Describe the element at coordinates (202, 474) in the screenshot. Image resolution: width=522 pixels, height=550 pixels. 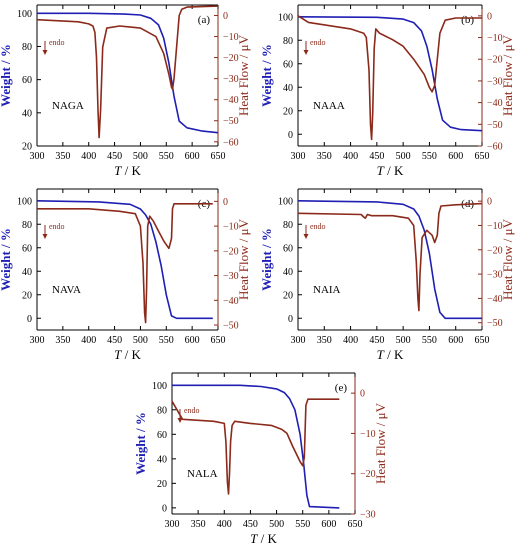
I see `sample-label: NALA` at that location.